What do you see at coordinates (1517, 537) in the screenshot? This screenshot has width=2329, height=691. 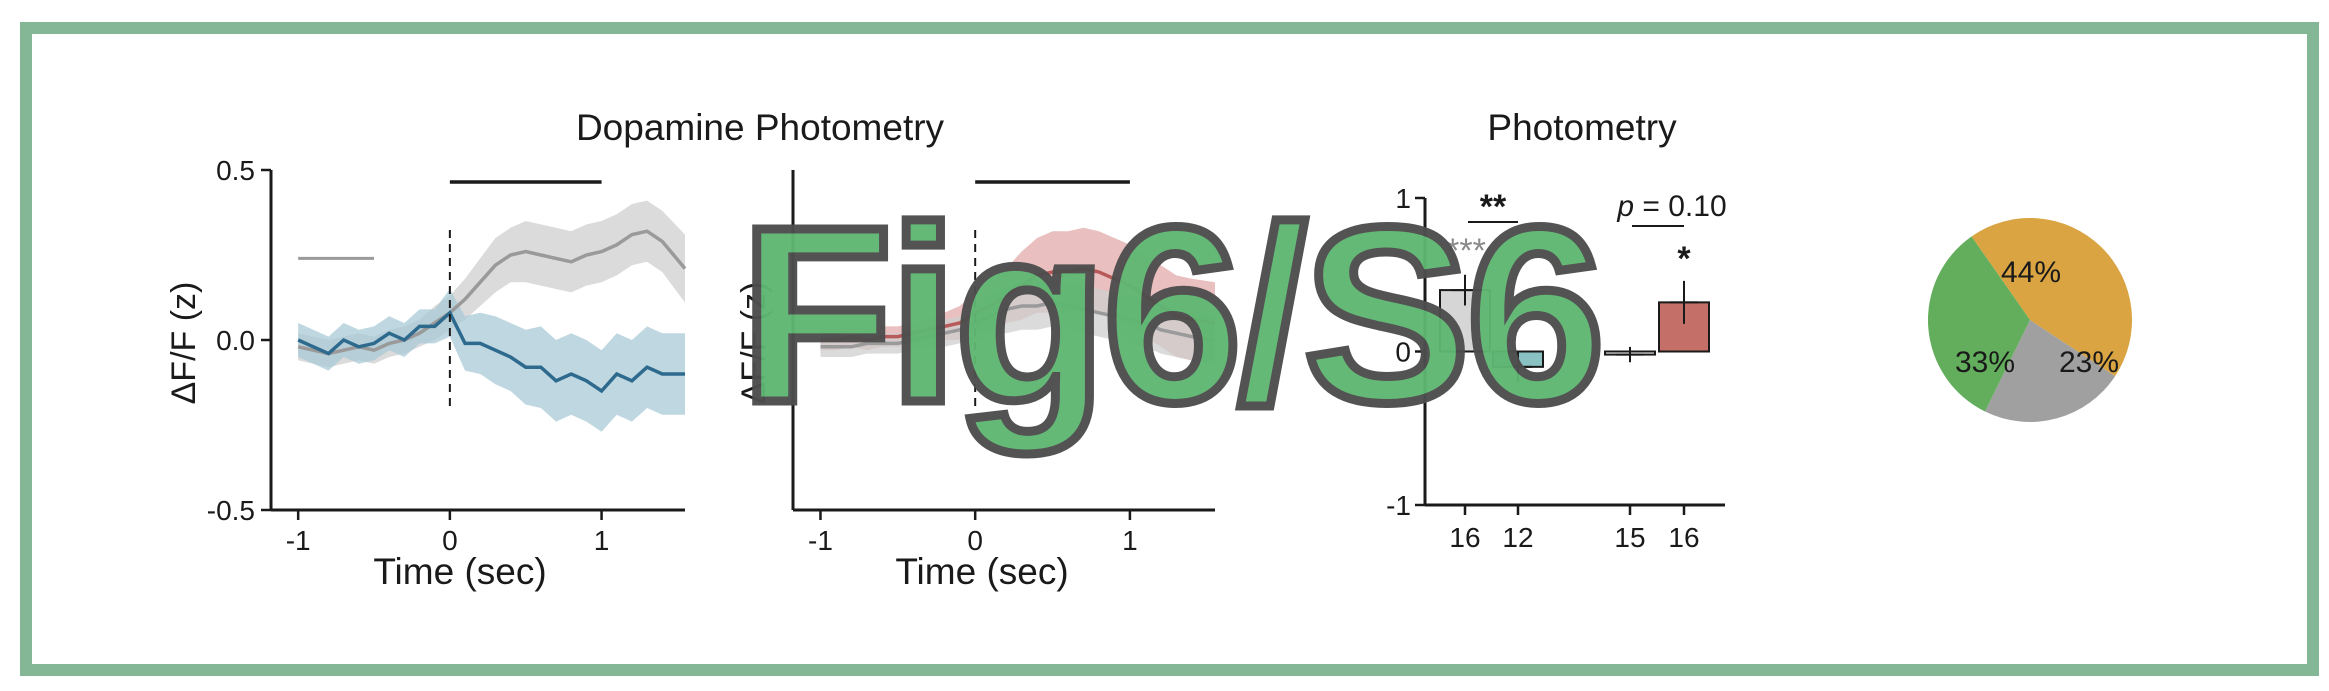 I see `x-tick-label: 12` at bounding box center [1517, 537].